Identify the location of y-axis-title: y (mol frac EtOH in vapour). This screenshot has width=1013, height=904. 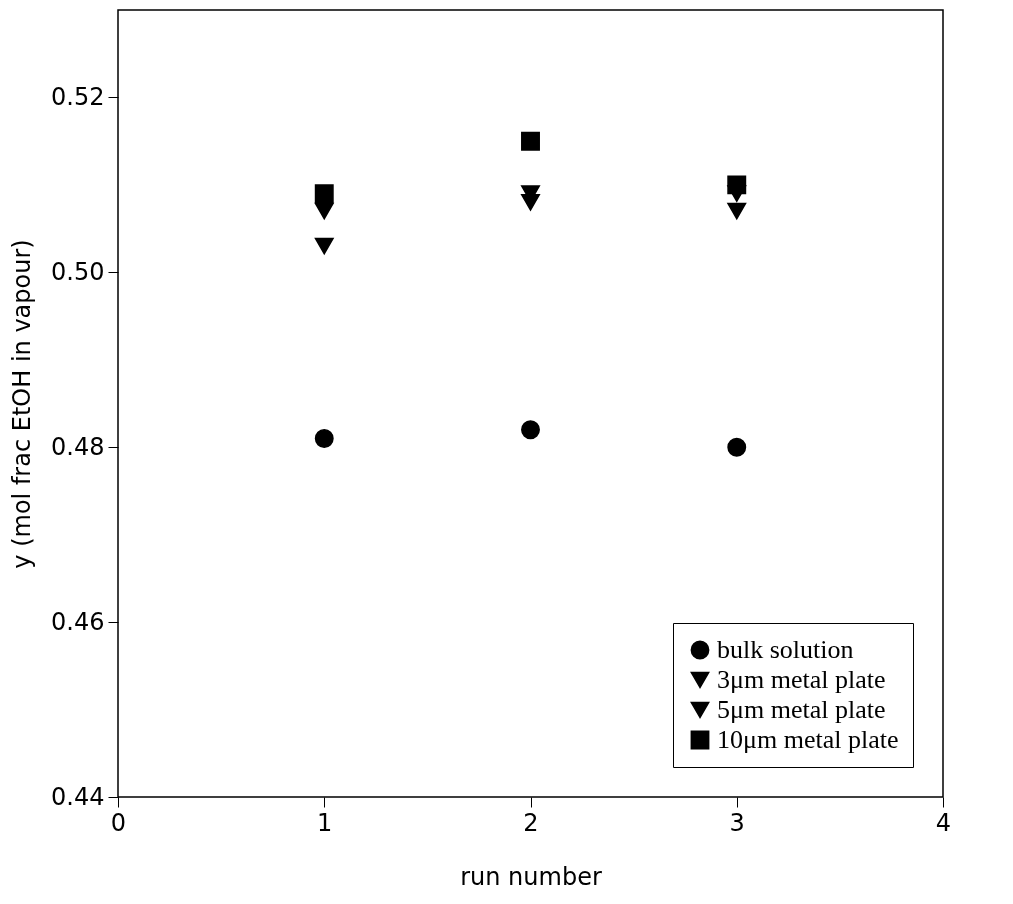
(22, 404).